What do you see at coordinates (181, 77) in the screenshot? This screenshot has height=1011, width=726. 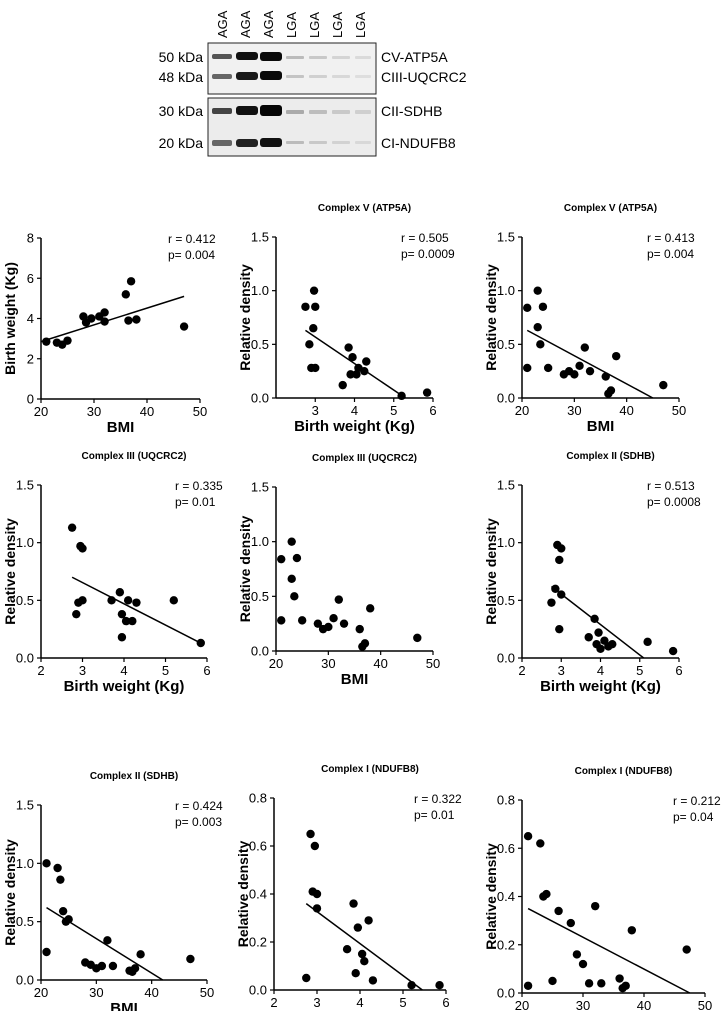 I see `mw-label: 48 kDa` at bounding box center [181, 77].